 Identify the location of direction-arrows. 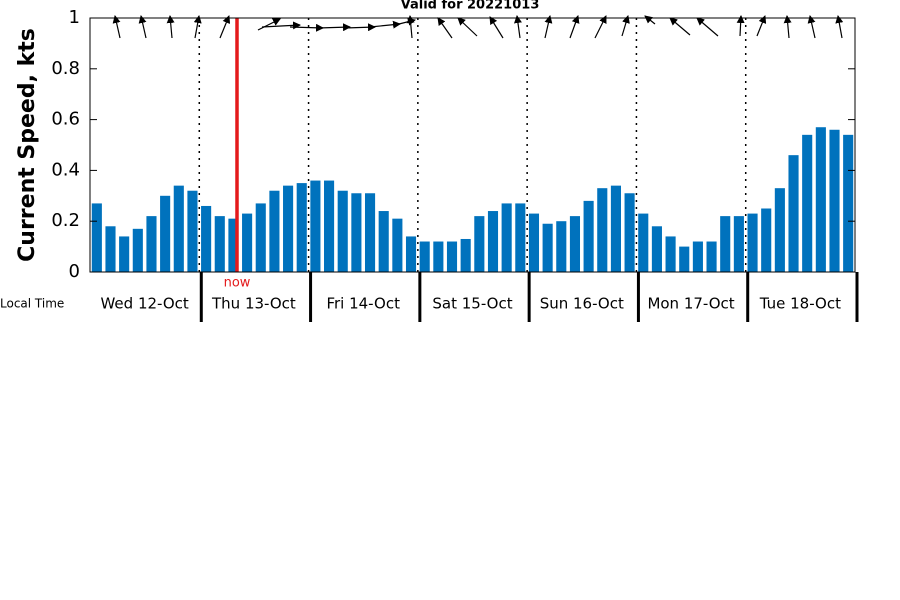
(478, 27).